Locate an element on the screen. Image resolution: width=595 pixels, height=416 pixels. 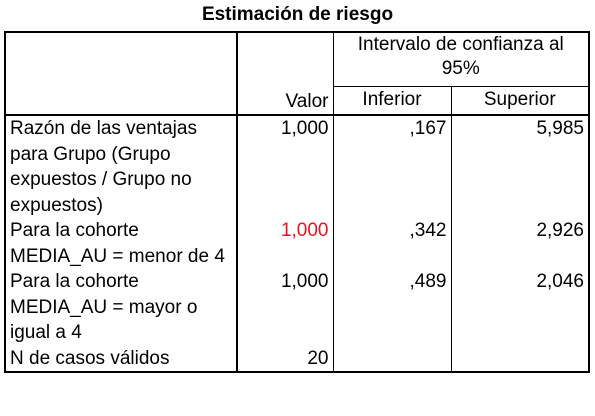
row-superior: 2,046 is located at coordinates (520, 307).